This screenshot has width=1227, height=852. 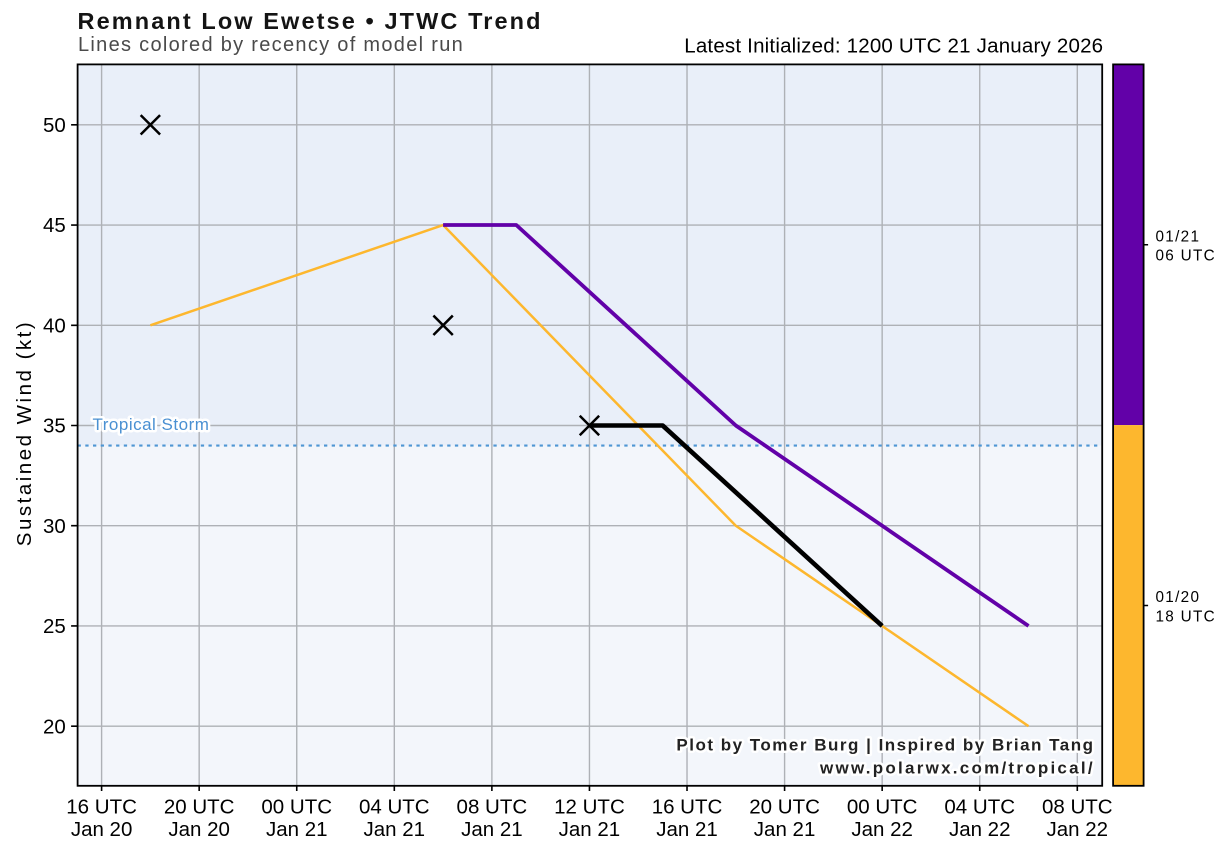 What do you see at coordinates (151, 424) in the screenshot?
I see `svg-text: Tropical Storm` at bounding box center [151, 424].